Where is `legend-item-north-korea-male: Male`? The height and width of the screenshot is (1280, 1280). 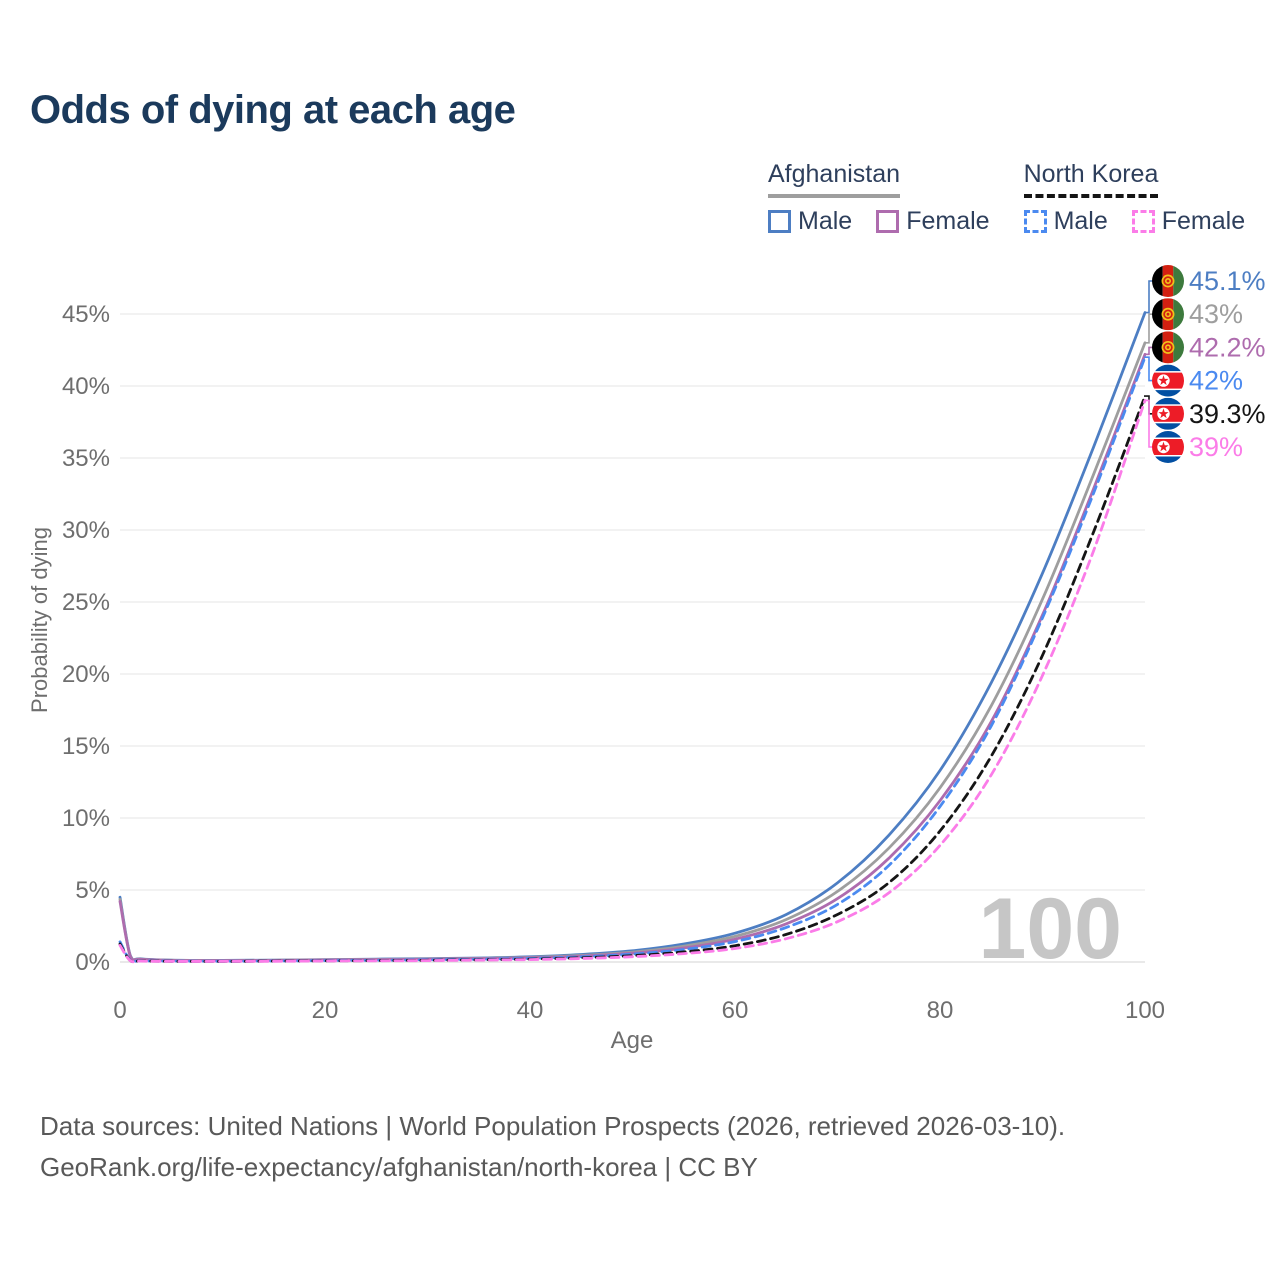
legend-item-north-korea-male: Male is located at coordinates (1065, 221).